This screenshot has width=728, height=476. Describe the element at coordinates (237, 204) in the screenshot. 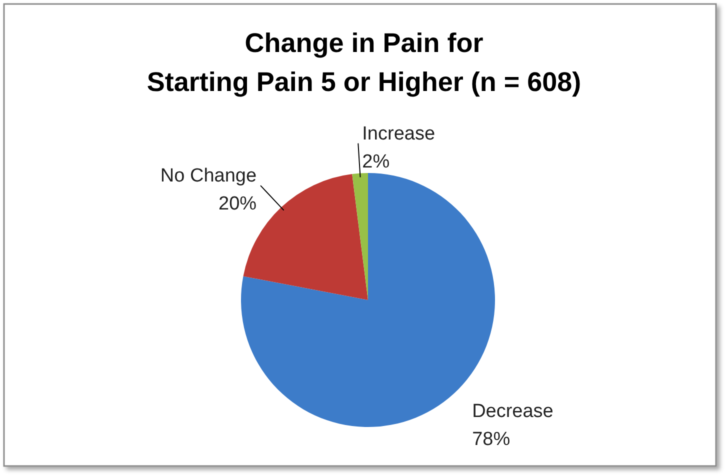

I see `data-label: 20%` at that location.